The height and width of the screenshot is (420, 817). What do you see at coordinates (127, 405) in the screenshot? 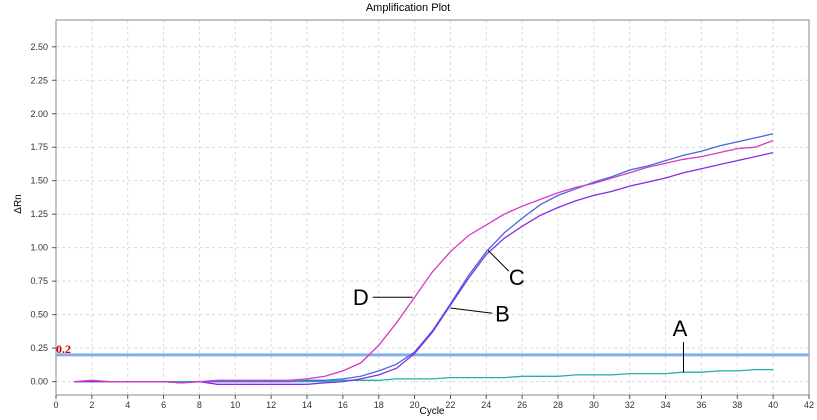
I see `x-tick-label: 4` at bounding box center [127, 405].